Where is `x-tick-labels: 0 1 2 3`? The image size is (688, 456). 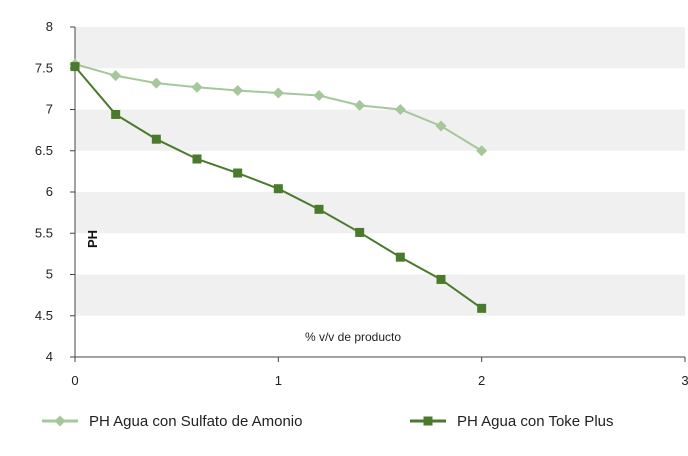
x-tick-labels: 0 1 2 3 is located at coordinates (379, 380).